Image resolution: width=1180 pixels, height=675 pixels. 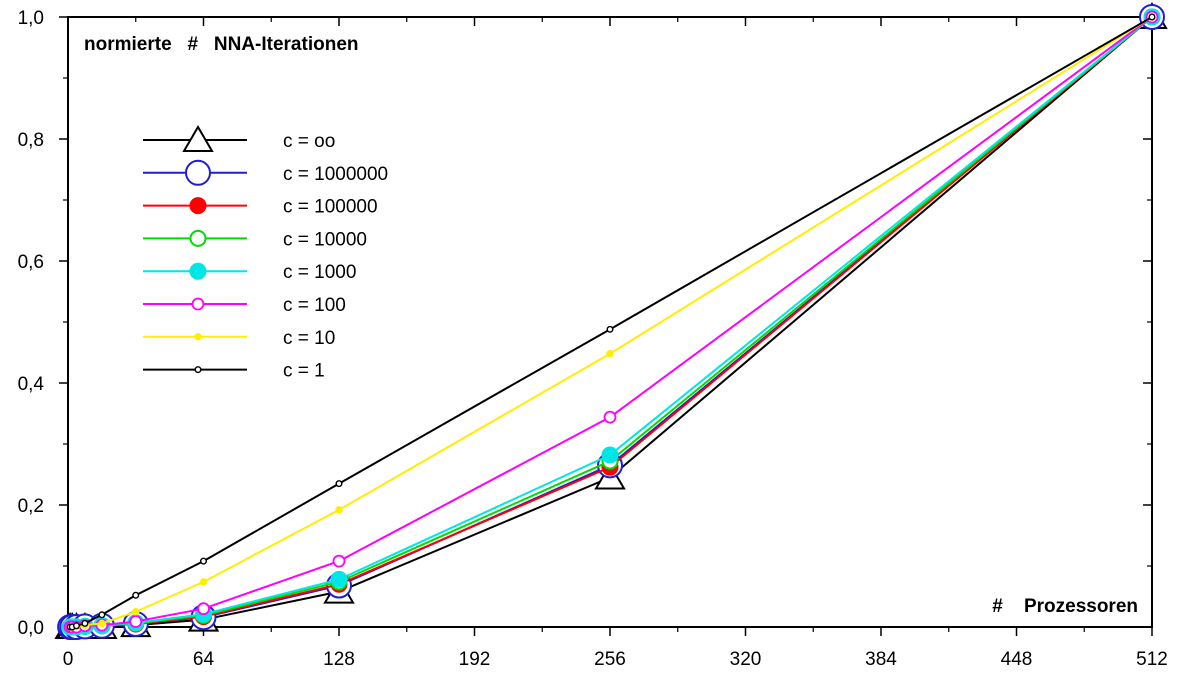 I want to click on legend-item: c = 1000000, so click(x=265, y=172).